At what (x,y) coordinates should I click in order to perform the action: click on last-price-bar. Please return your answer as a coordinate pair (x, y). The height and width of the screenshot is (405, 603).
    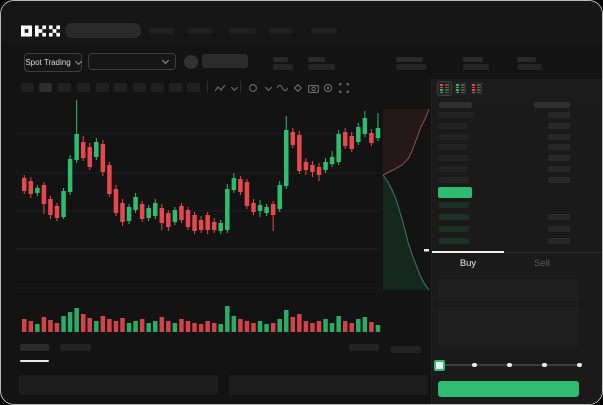
    Looking at the image, I should click on (455, 192).